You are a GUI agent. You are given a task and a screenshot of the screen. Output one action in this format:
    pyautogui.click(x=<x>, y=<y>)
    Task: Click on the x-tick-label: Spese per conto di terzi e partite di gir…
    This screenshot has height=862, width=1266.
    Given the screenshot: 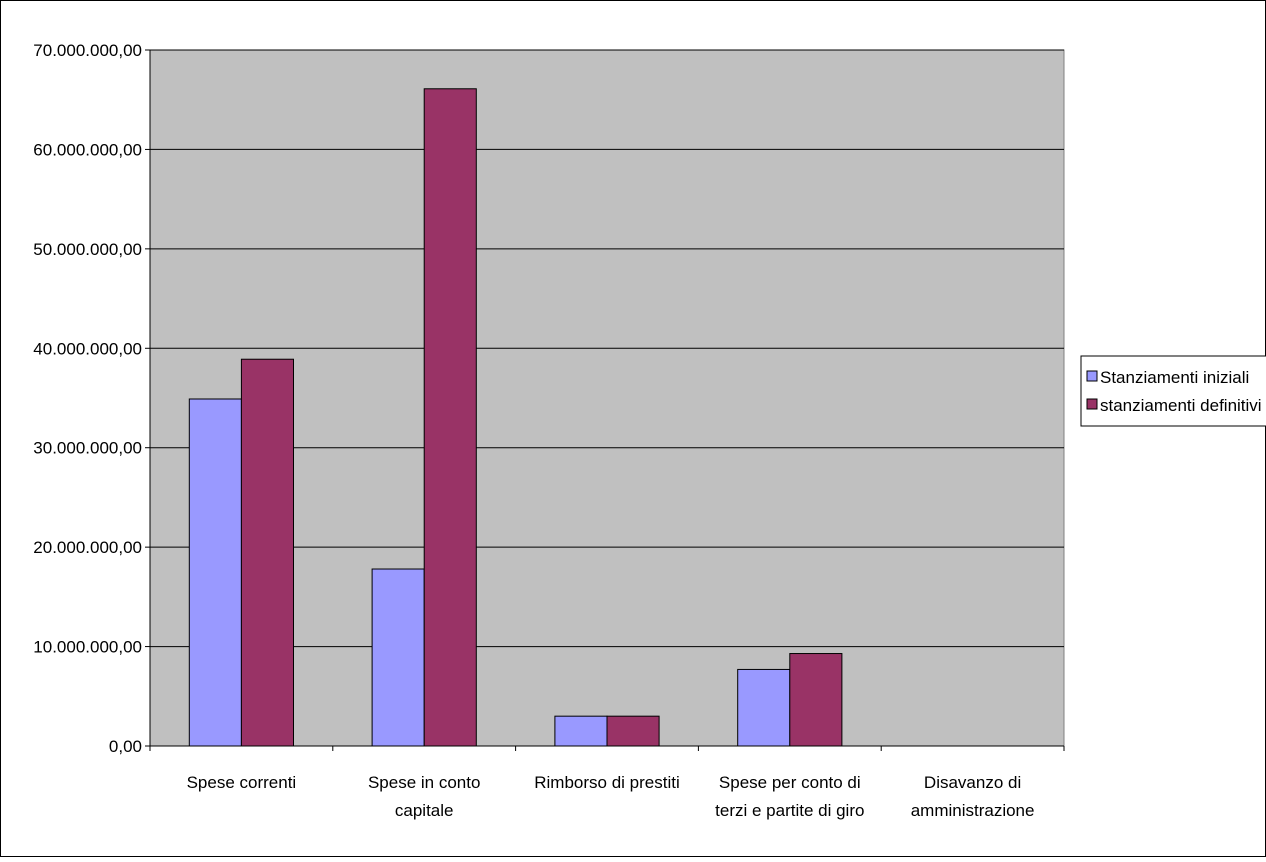 What is the action you would take?
    pyautogui.click(x=789, y=796)
    